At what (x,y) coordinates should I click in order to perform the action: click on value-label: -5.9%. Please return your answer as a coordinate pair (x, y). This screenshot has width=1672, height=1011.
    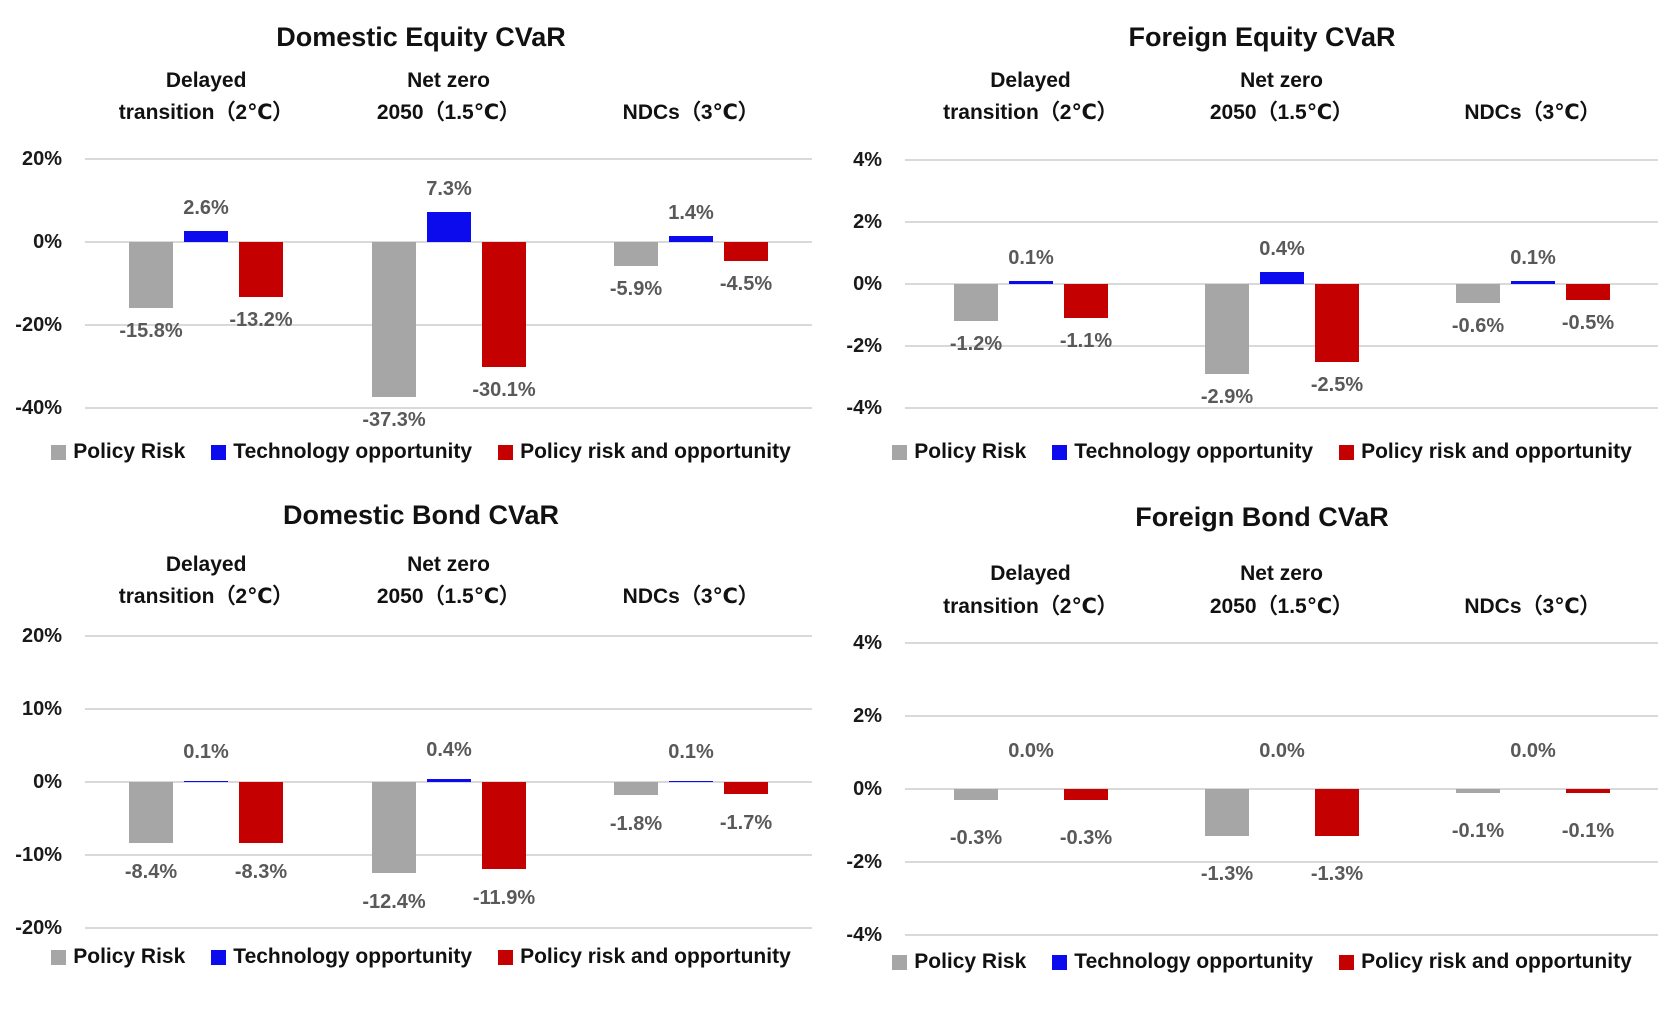
    Looking at the image, I should click on (636, 289).